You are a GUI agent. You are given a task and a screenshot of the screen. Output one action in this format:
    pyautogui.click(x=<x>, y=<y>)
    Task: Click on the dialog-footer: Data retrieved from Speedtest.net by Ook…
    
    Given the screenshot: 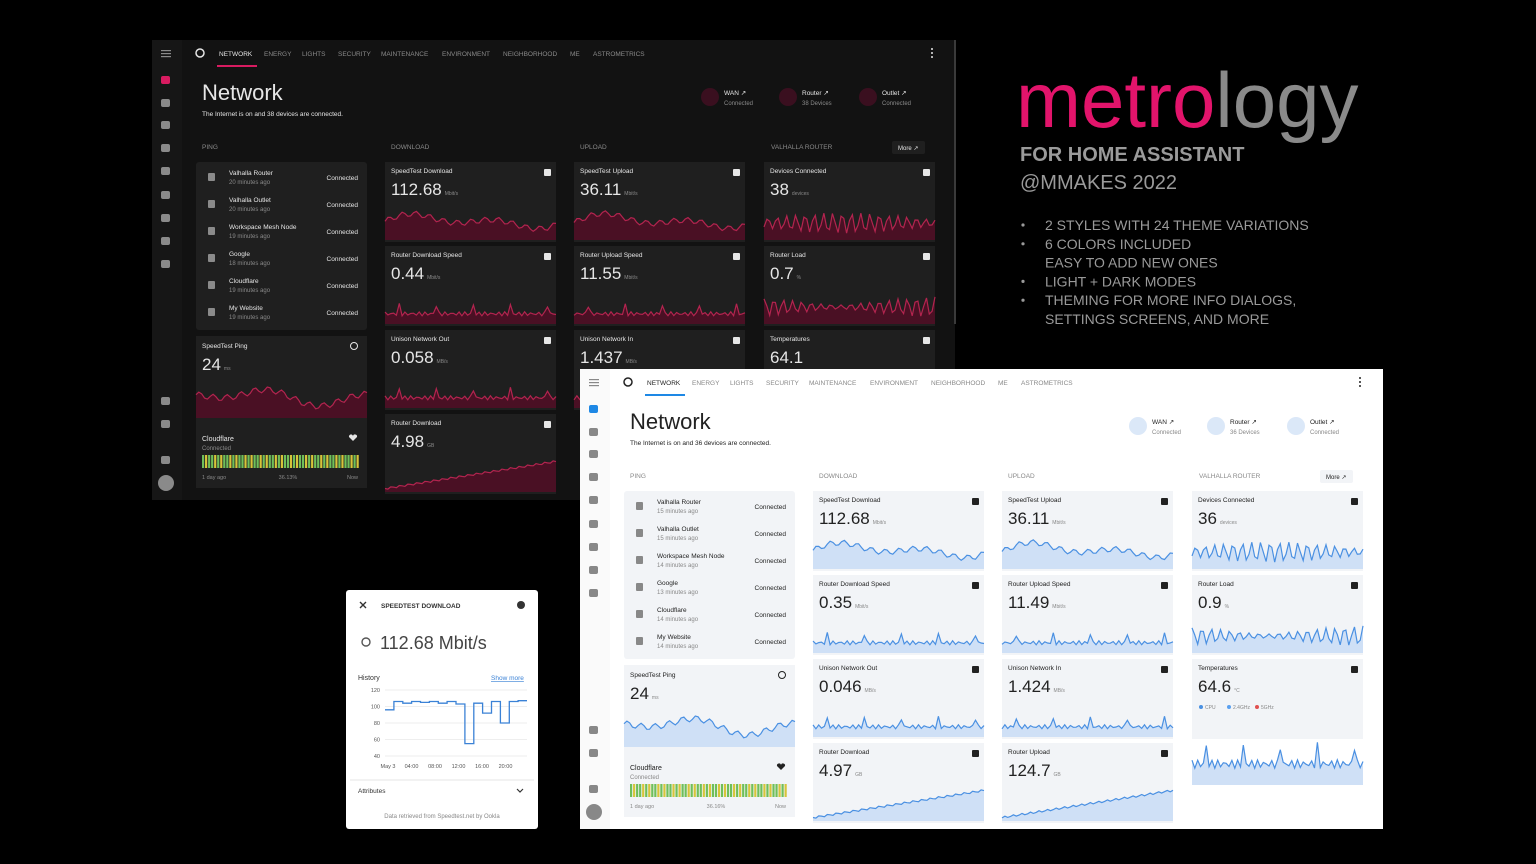 What is the action you would take?
    pyautogui.click(x=442, y=817)
    